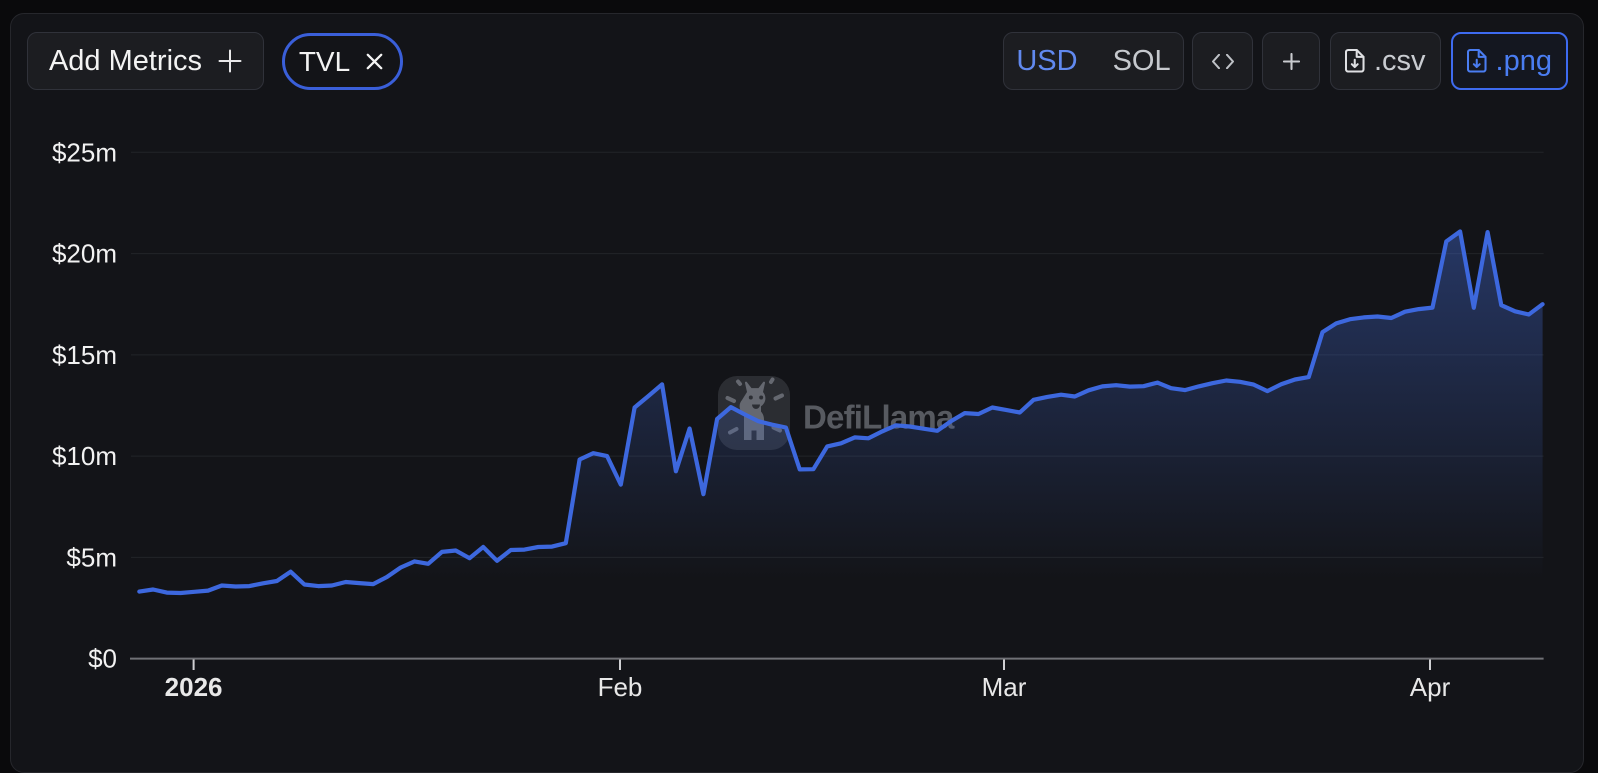  I want to click on svg-text: $0, so click(102, 659).